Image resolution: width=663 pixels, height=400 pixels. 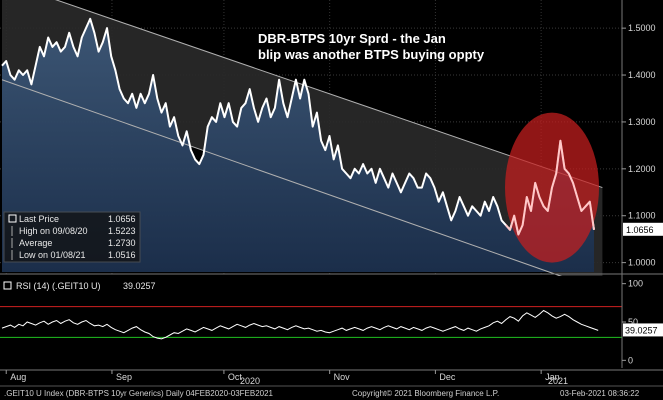 What do you see at coordinates (250, 381) in the screenshot?
I see `x-year-label: 2020` at bounding box center [250, 381].